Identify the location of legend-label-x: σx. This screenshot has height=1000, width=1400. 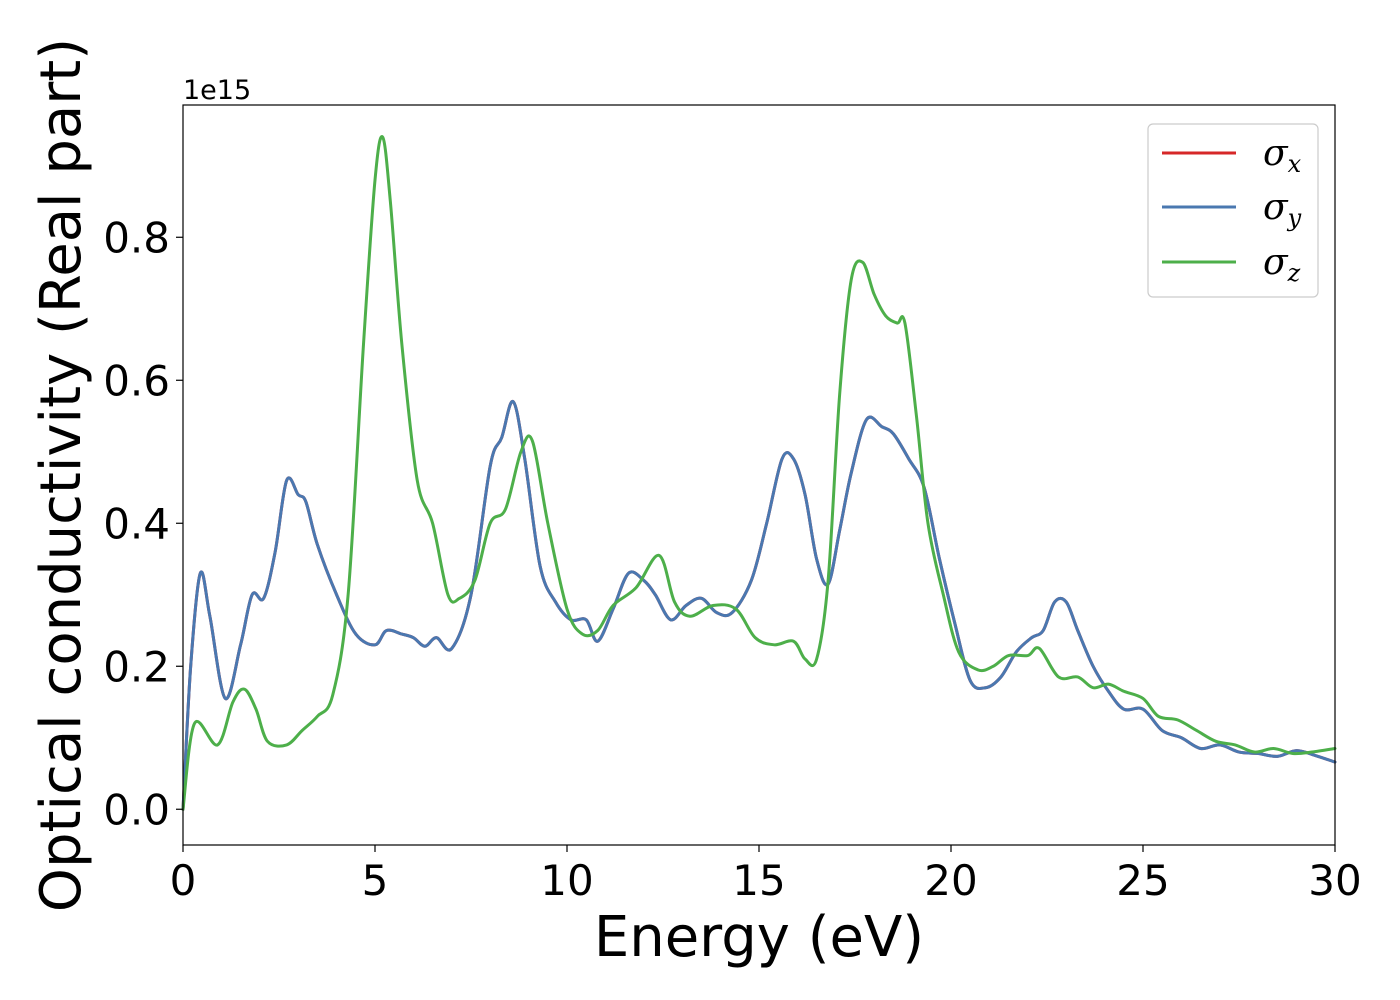
(1282, 155).